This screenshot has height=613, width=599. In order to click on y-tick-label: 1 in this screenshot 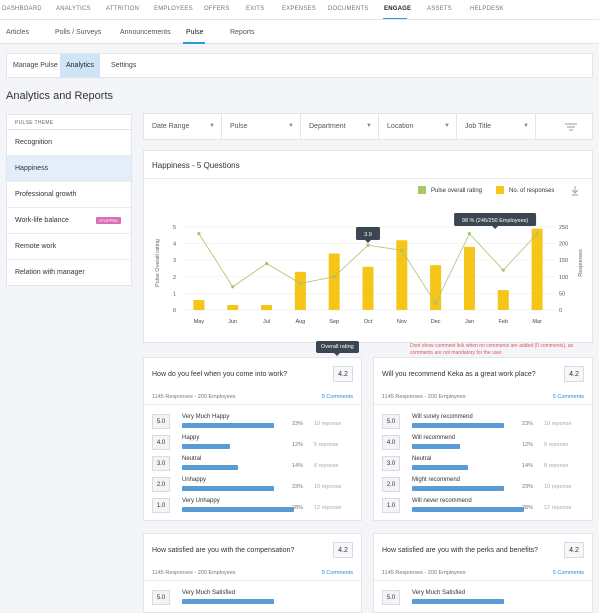, I will do `click(174, 294)`.